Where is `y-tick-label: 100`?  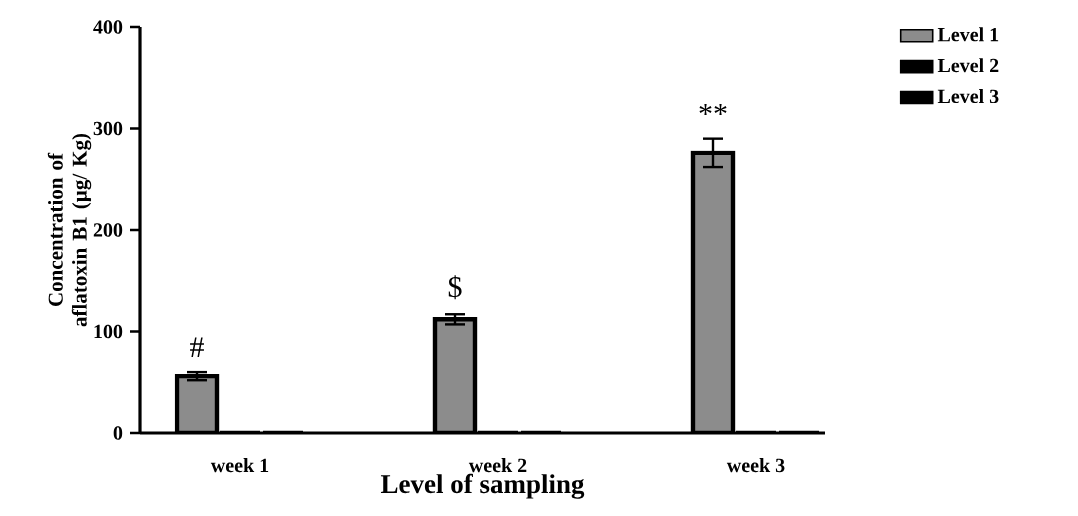 y-tick-label: 100 is located at coordinates (108, 331).